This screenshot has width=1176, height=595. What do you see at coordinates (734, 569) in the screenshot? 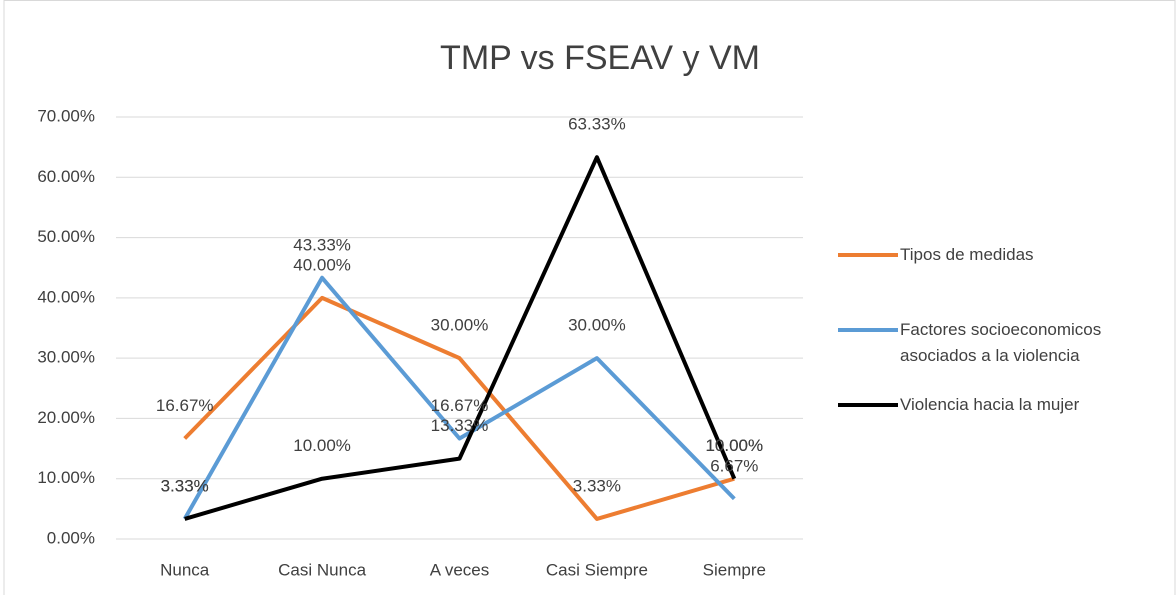
I see `x-tick-label: Siempre` at bounding box center [734, 569].